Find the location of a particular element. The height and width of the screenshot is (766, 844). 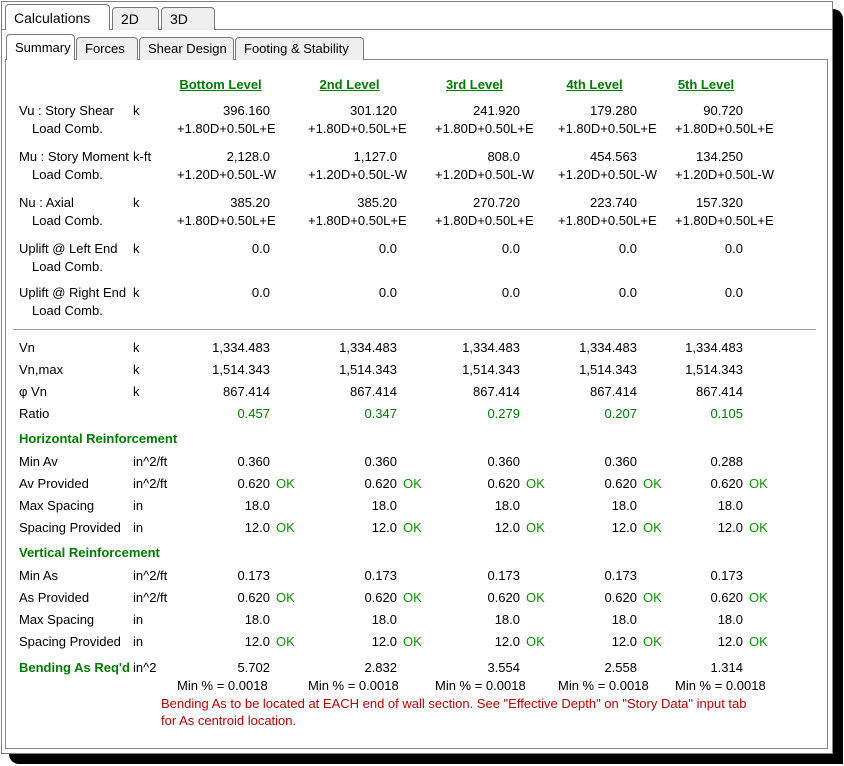

tab-3d: 3D is located at coordinates (188, 18).